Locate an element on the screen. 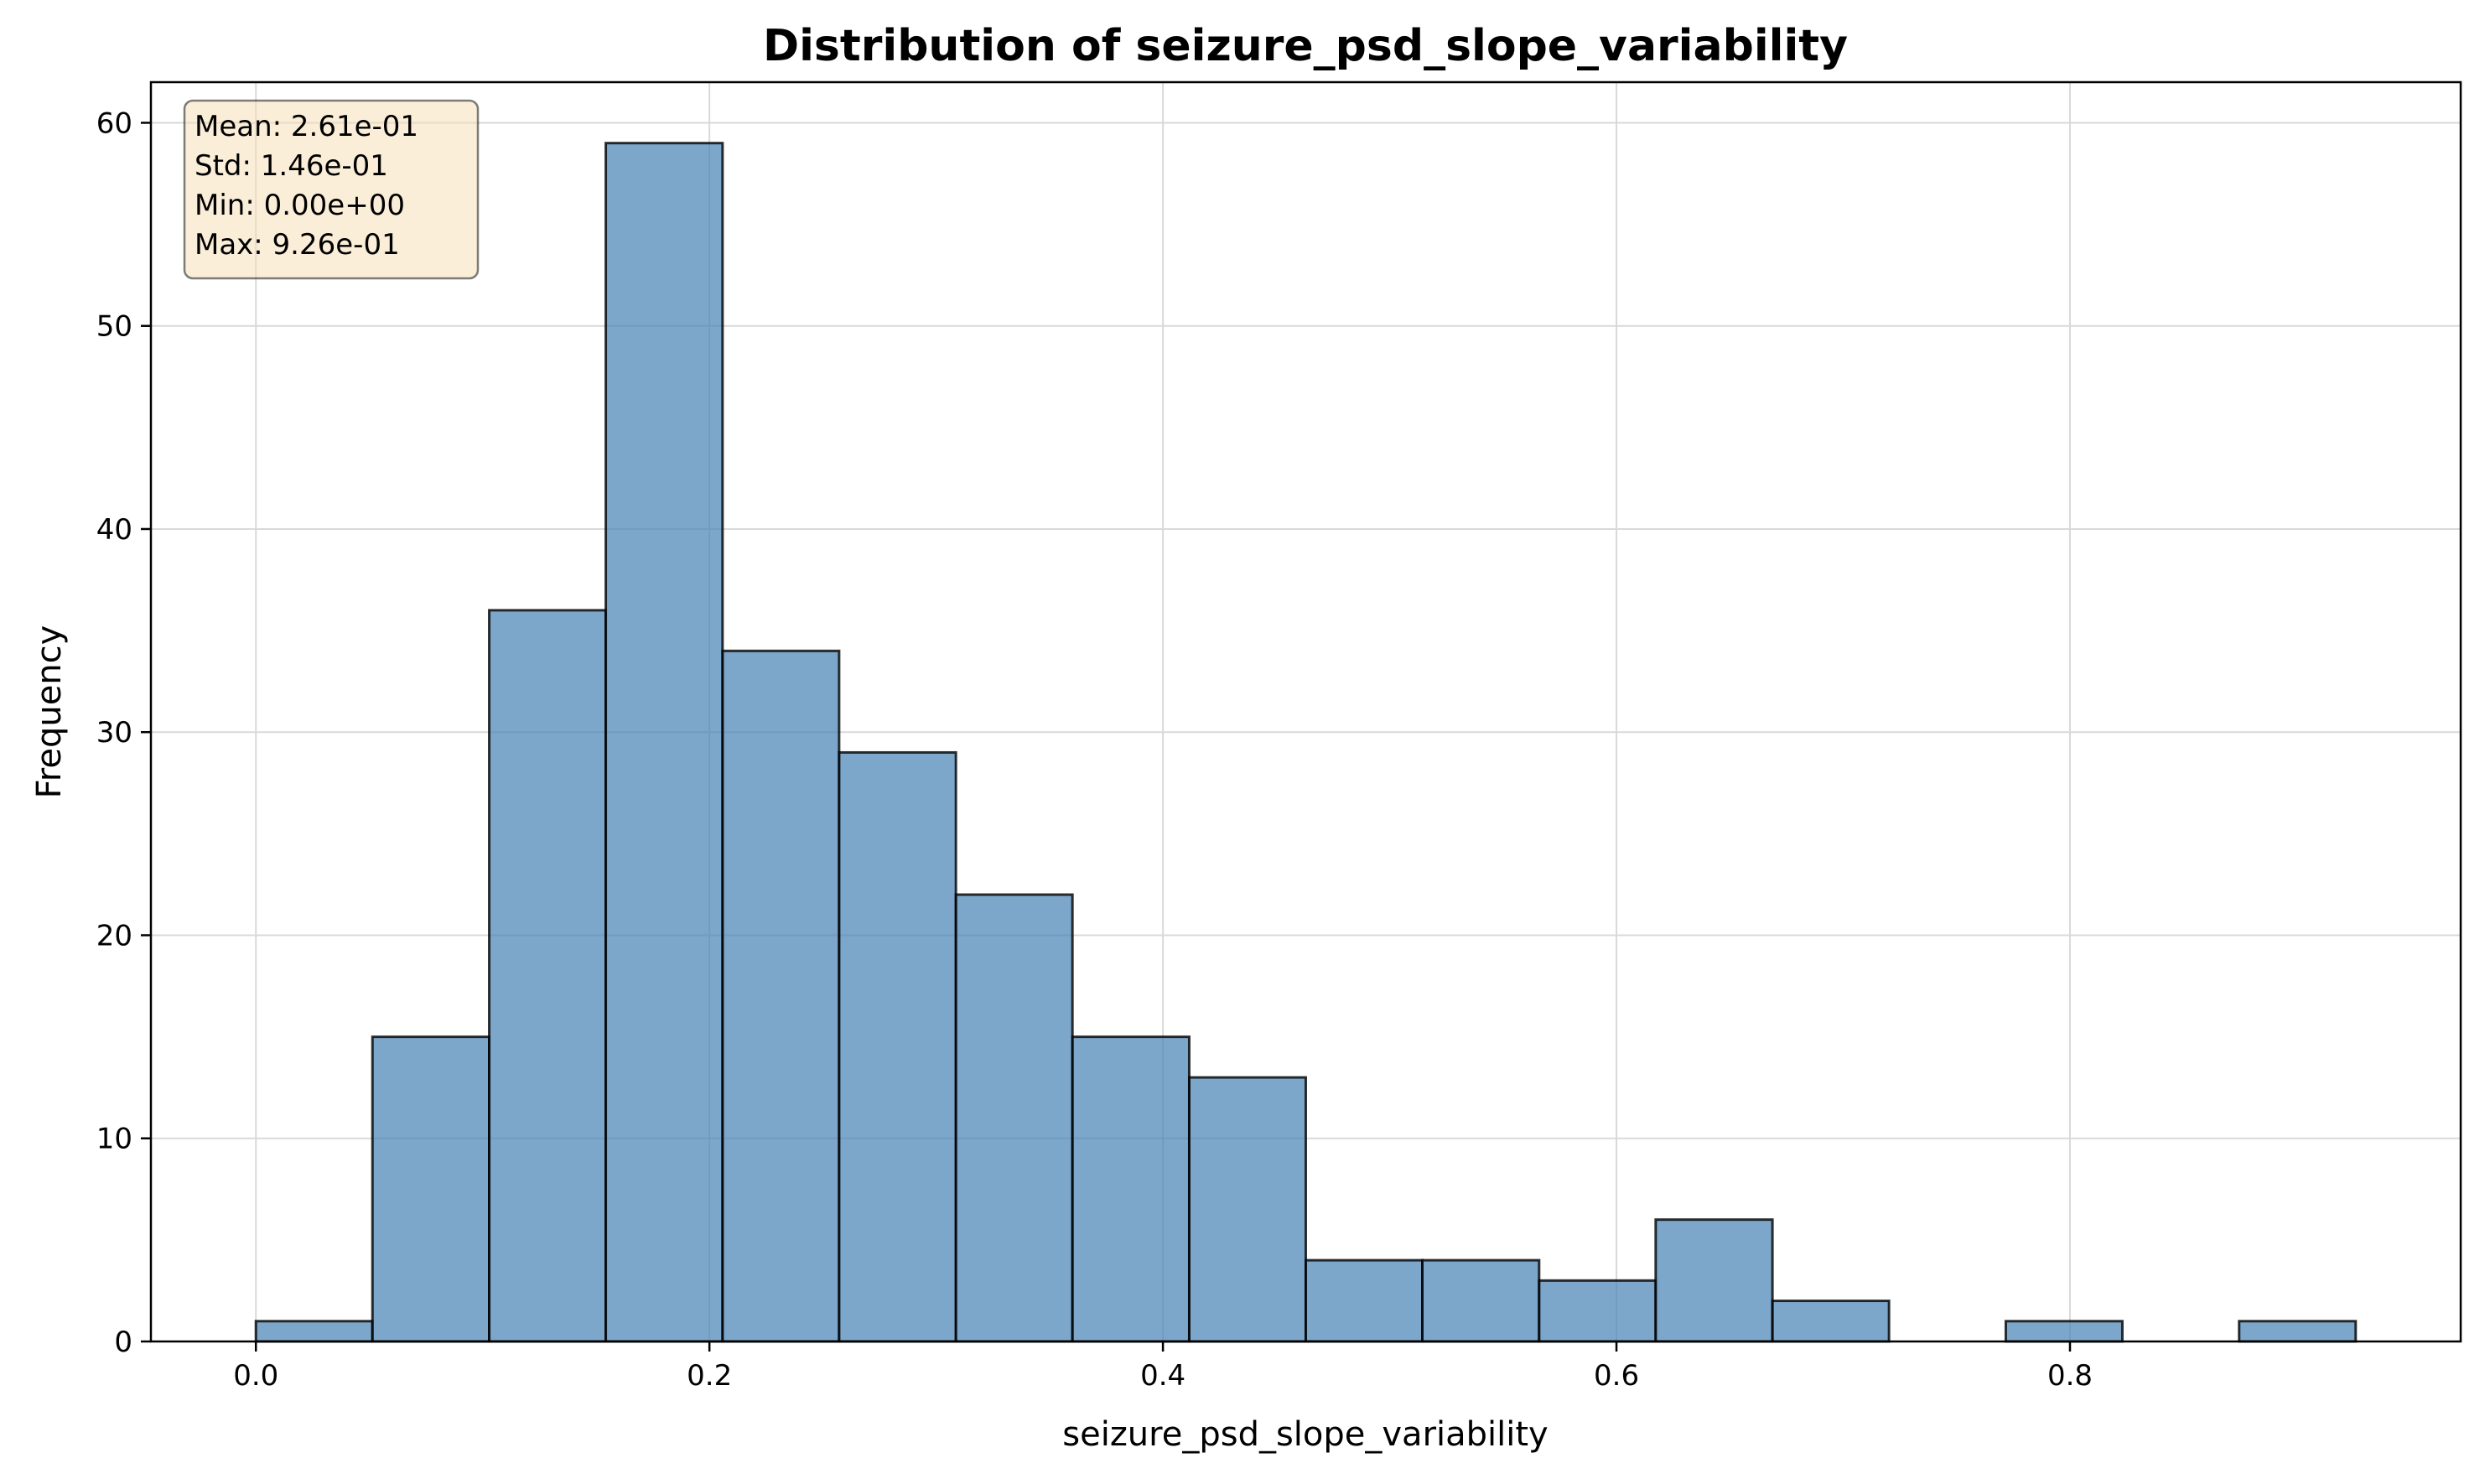 This screenshot has width=2485, height=1484. stats-max: Max: 9.26e-01 is located at coordinates (297, 245).